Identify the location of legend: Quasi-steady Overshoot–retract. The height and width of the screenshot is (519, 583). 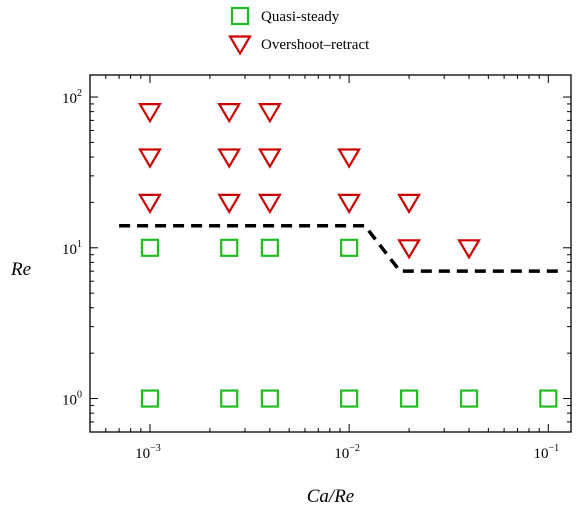
(299, 31).